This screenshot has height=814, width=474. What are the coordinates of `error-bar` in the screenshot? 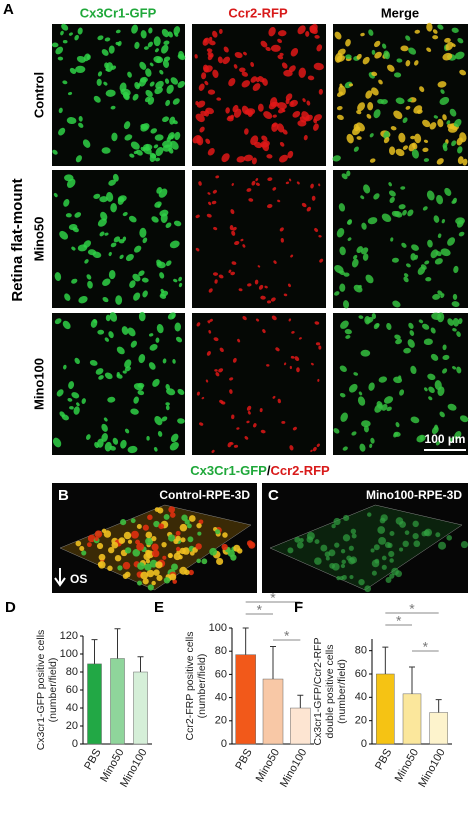 It's located at (94, 651).